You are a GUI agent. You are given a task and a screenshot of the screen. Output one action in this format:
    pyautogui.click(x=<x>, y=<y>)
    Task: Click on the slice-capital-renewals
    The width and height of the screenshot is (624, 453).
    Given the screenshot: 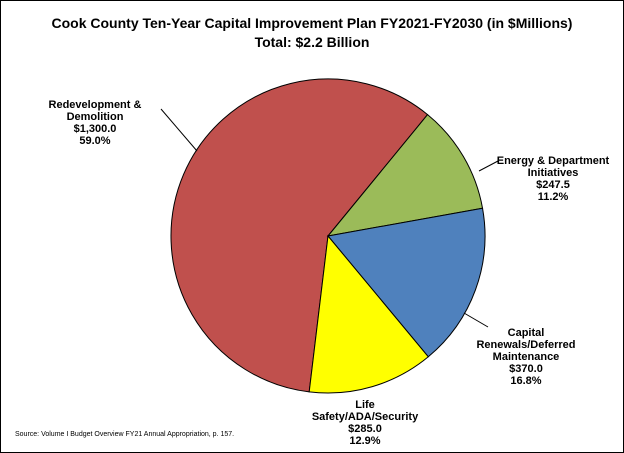 What is the action you would take?
    pyautogui.click(x=406, y=282)
    